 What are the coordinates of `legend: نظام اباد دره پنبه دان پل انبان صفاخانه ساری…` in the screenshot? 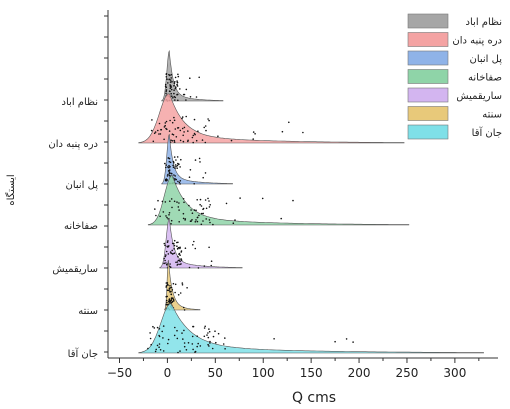 It's located at (454, 76).